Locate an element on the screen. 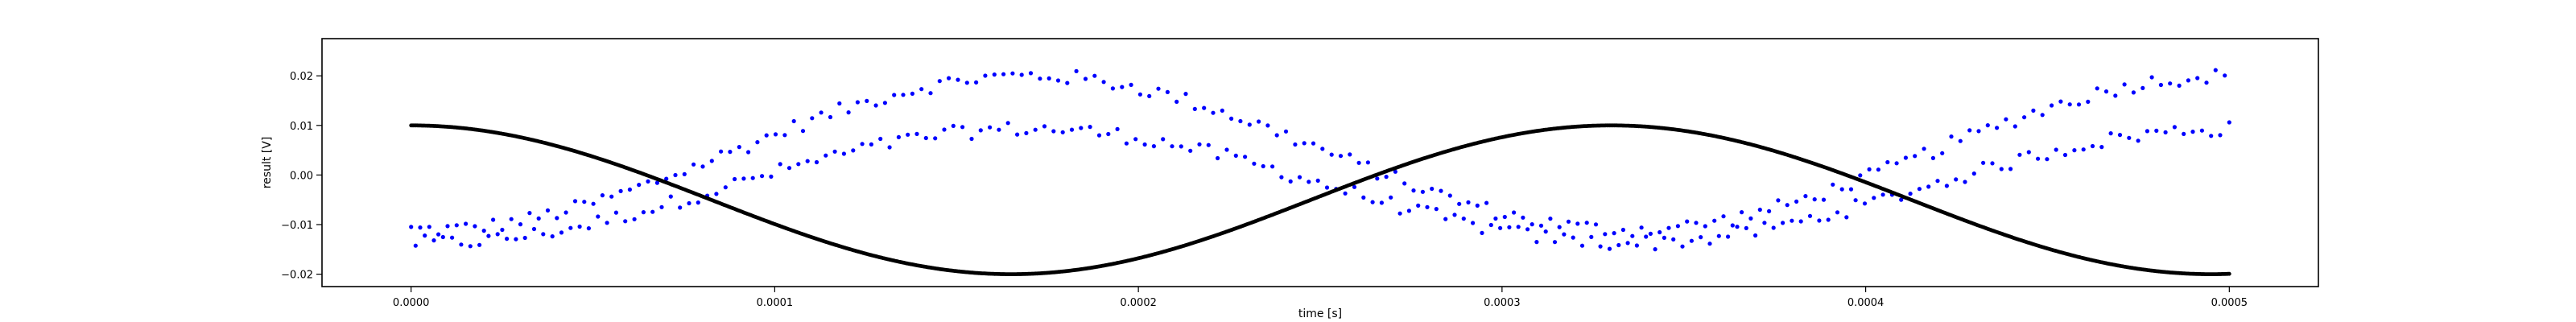 The width and height of the screenshot is (2576, 322). x-tick-label: 0.0003 is located at coordinates (1502, 303).